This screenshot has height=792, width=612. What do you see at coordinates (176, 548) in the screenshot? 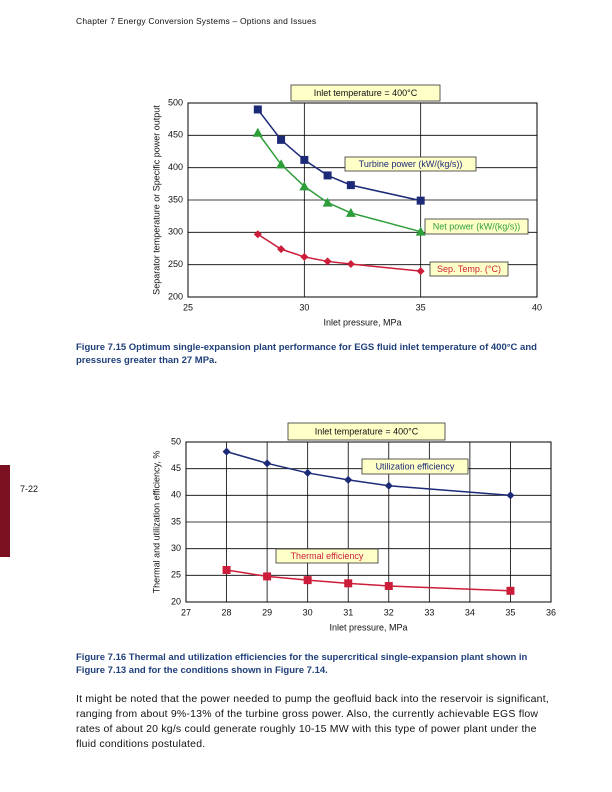
I see `y-tick-label: 30` at bounding box center [176, 548].